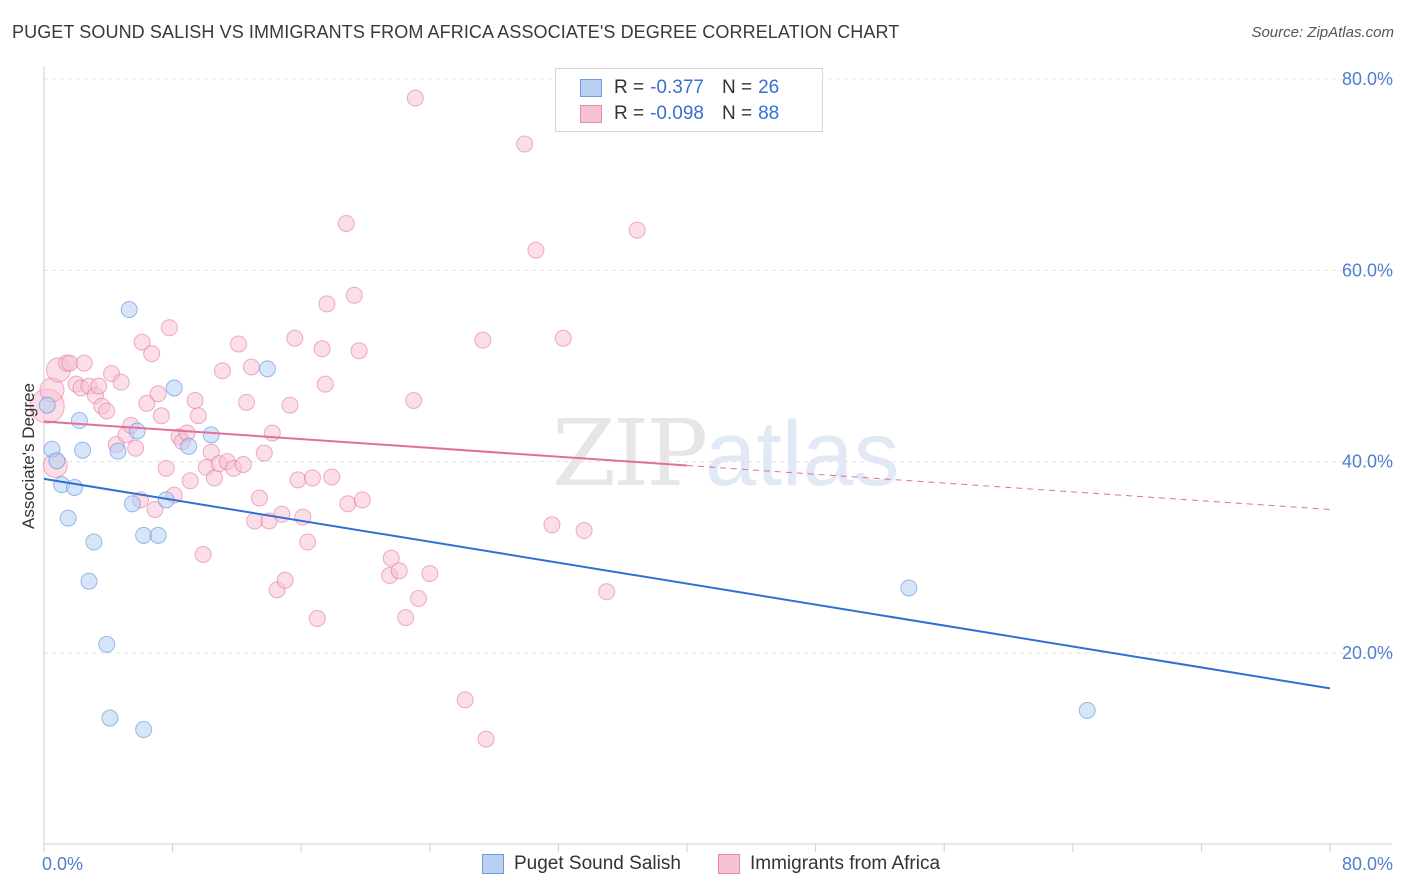 The height and width of the screenshot is (892, 1406). Describe the element at coordinates (729, 864) in the screenshot. I see `bottom-legend-swatch-pink` at that location.